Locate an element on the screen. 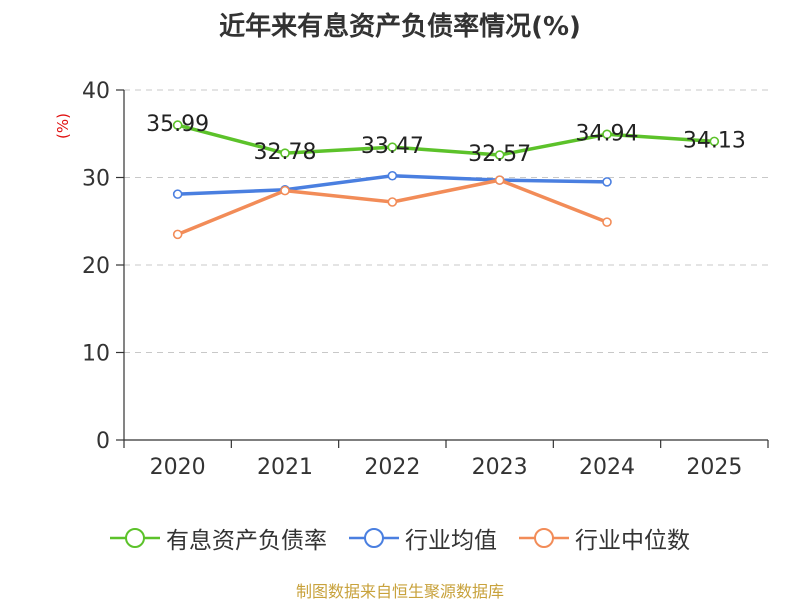  data-label: 34.13 is located at coordinates (714, 140).